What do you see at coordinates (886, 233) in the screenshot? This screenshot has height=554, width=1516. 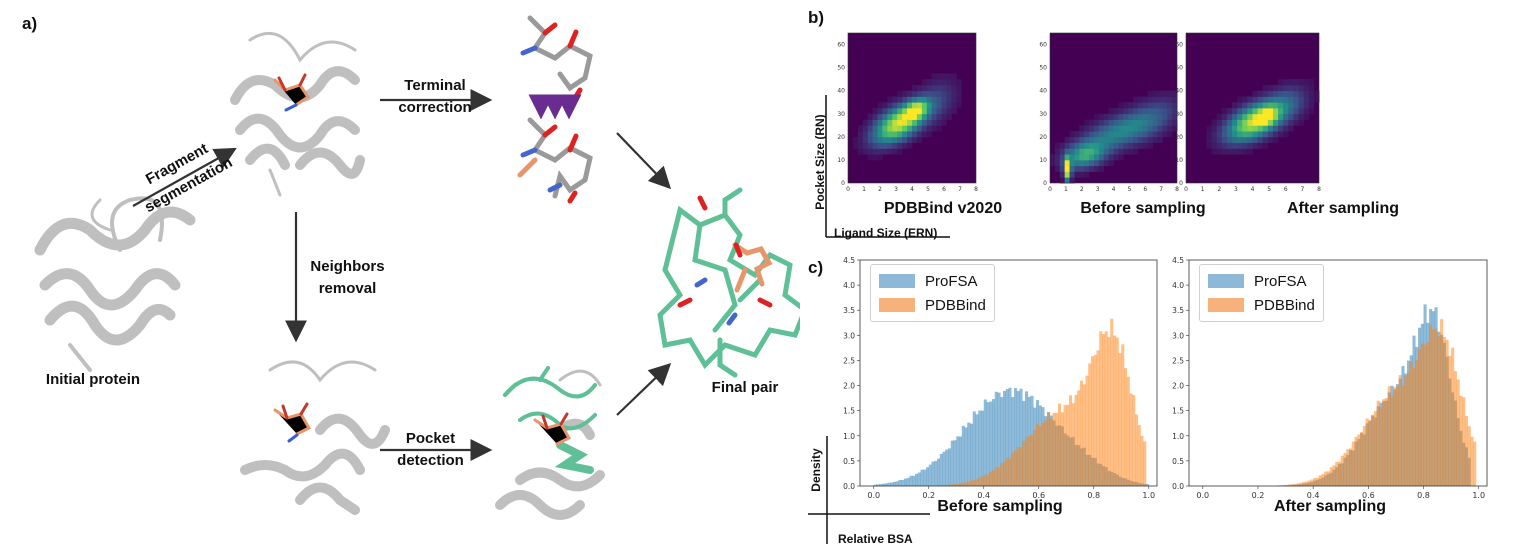 I see `heatmap-xlabel: Ligand Size (ERN)` at bounding box center [886, 233].